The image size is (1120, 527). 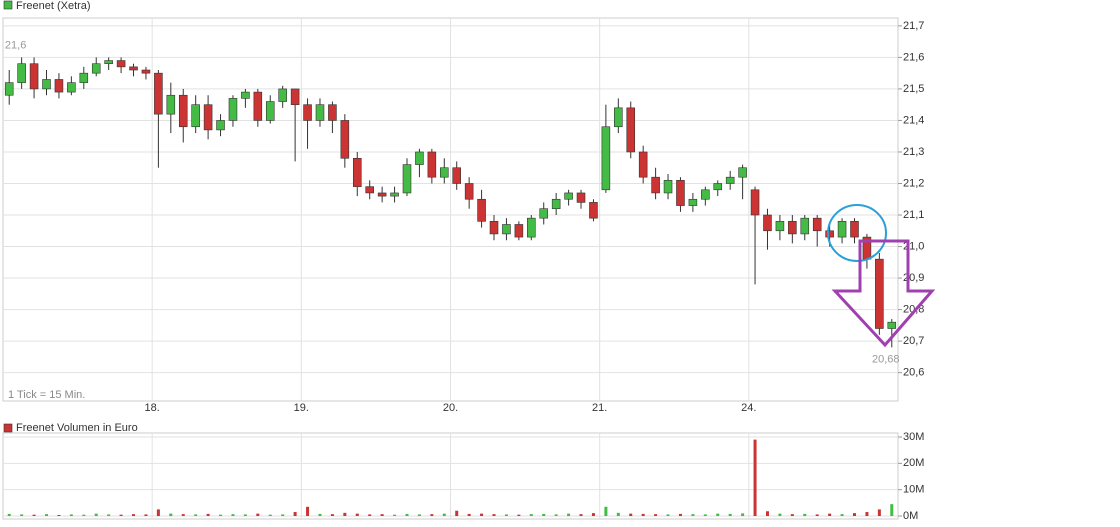 I want to click on y-tick-label: 20,9, so click(x=913, y=278).